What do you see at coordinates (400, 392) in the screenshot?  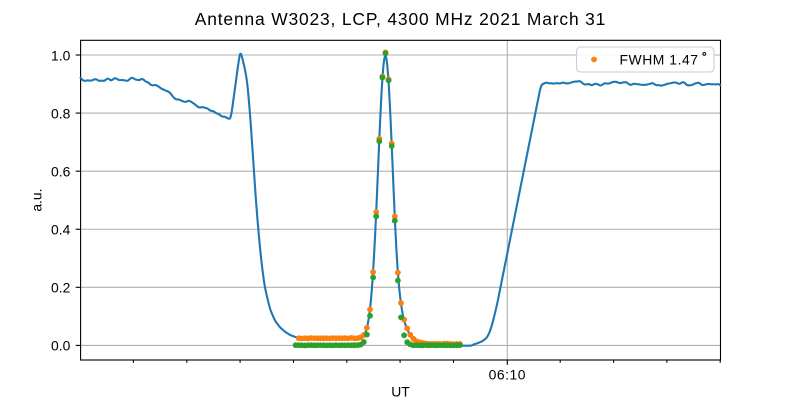 I see `svg-text: UT` at bounding box center [400, 392].